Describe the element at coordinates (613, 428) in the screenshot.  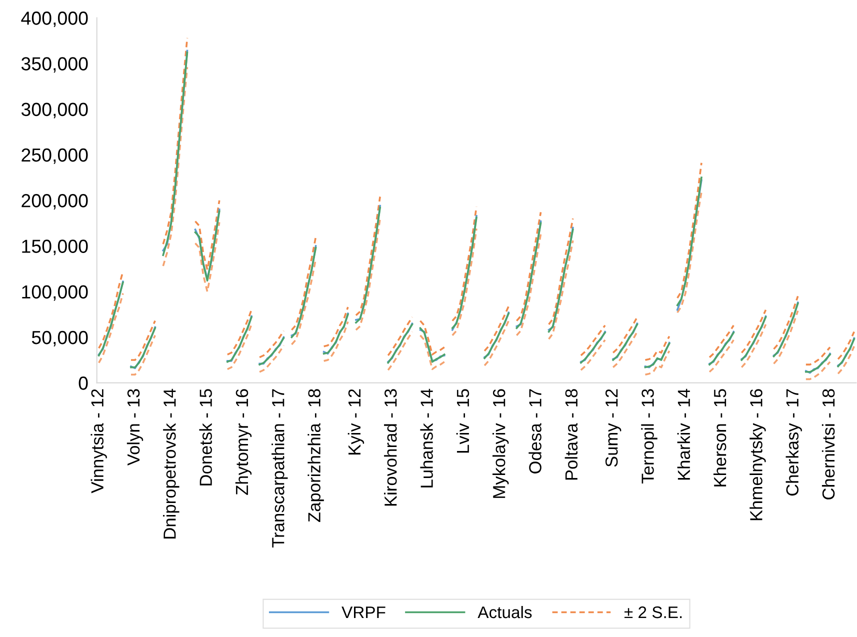
I see `x-tick-label: Sumy - 12` at that location.